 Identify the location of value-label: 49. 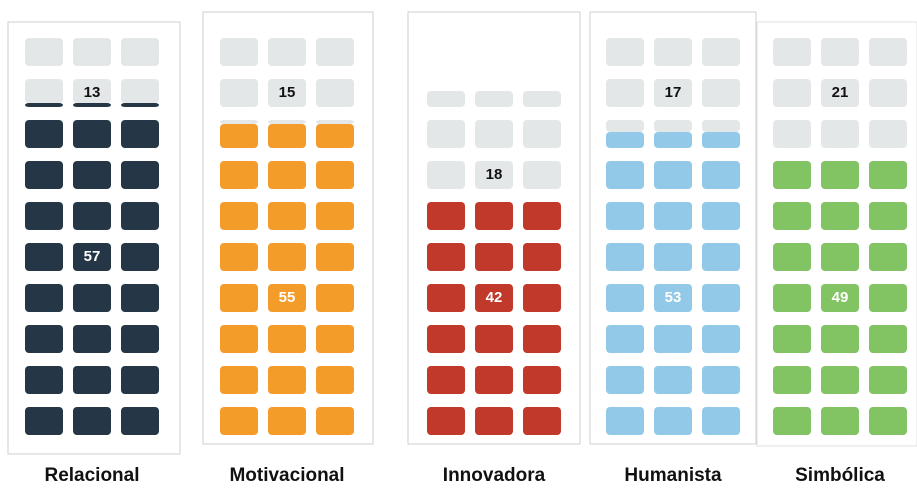
(840, 297).